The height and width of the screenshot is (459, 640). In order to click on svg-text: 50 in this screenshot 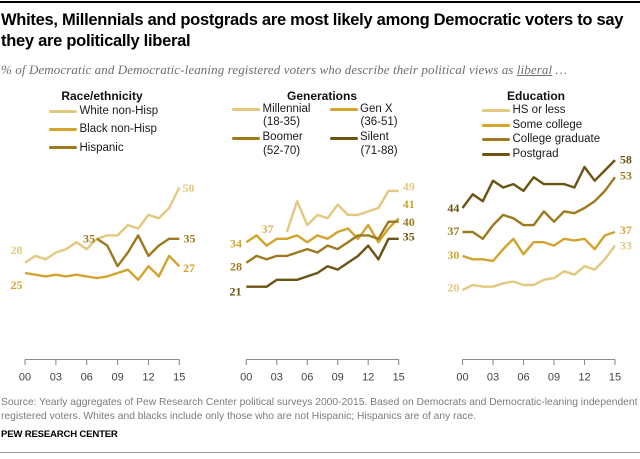, I will do `click(189, 188)`.